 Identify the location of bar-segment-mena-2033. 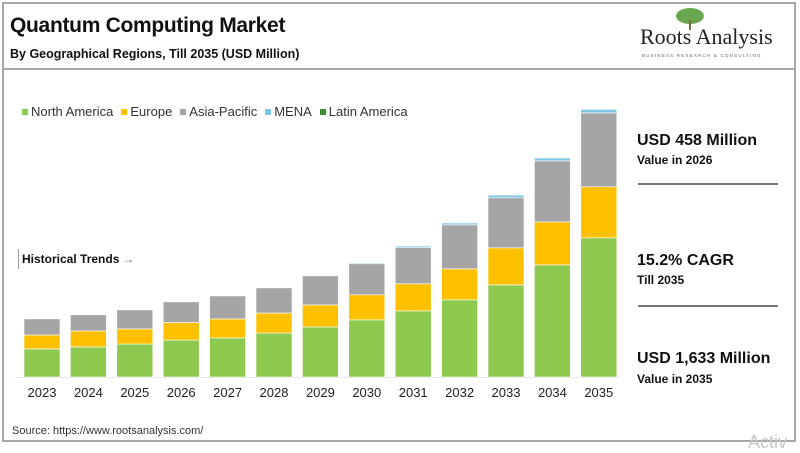
(506, 196).